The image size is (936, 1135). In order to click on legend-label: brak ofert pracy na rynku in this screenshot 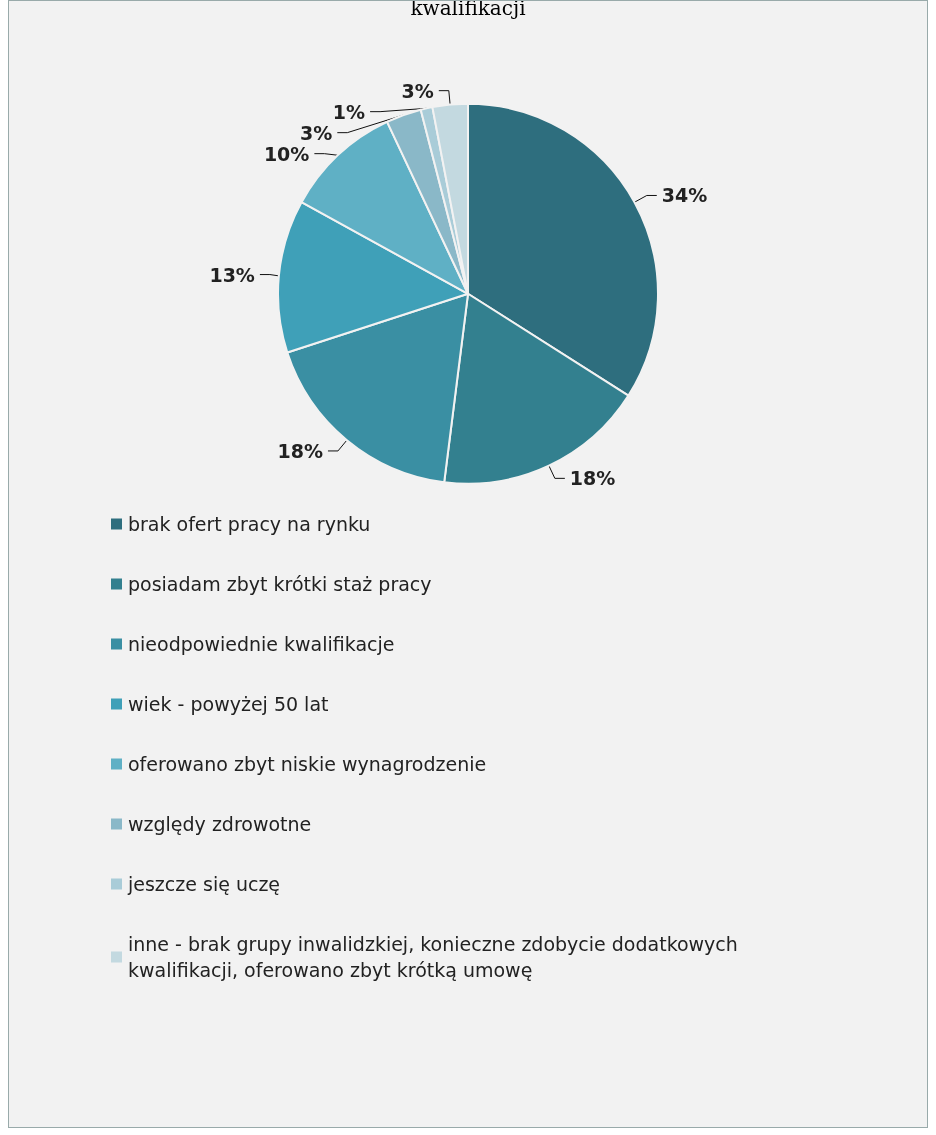, I will do `click(249, 524)`.